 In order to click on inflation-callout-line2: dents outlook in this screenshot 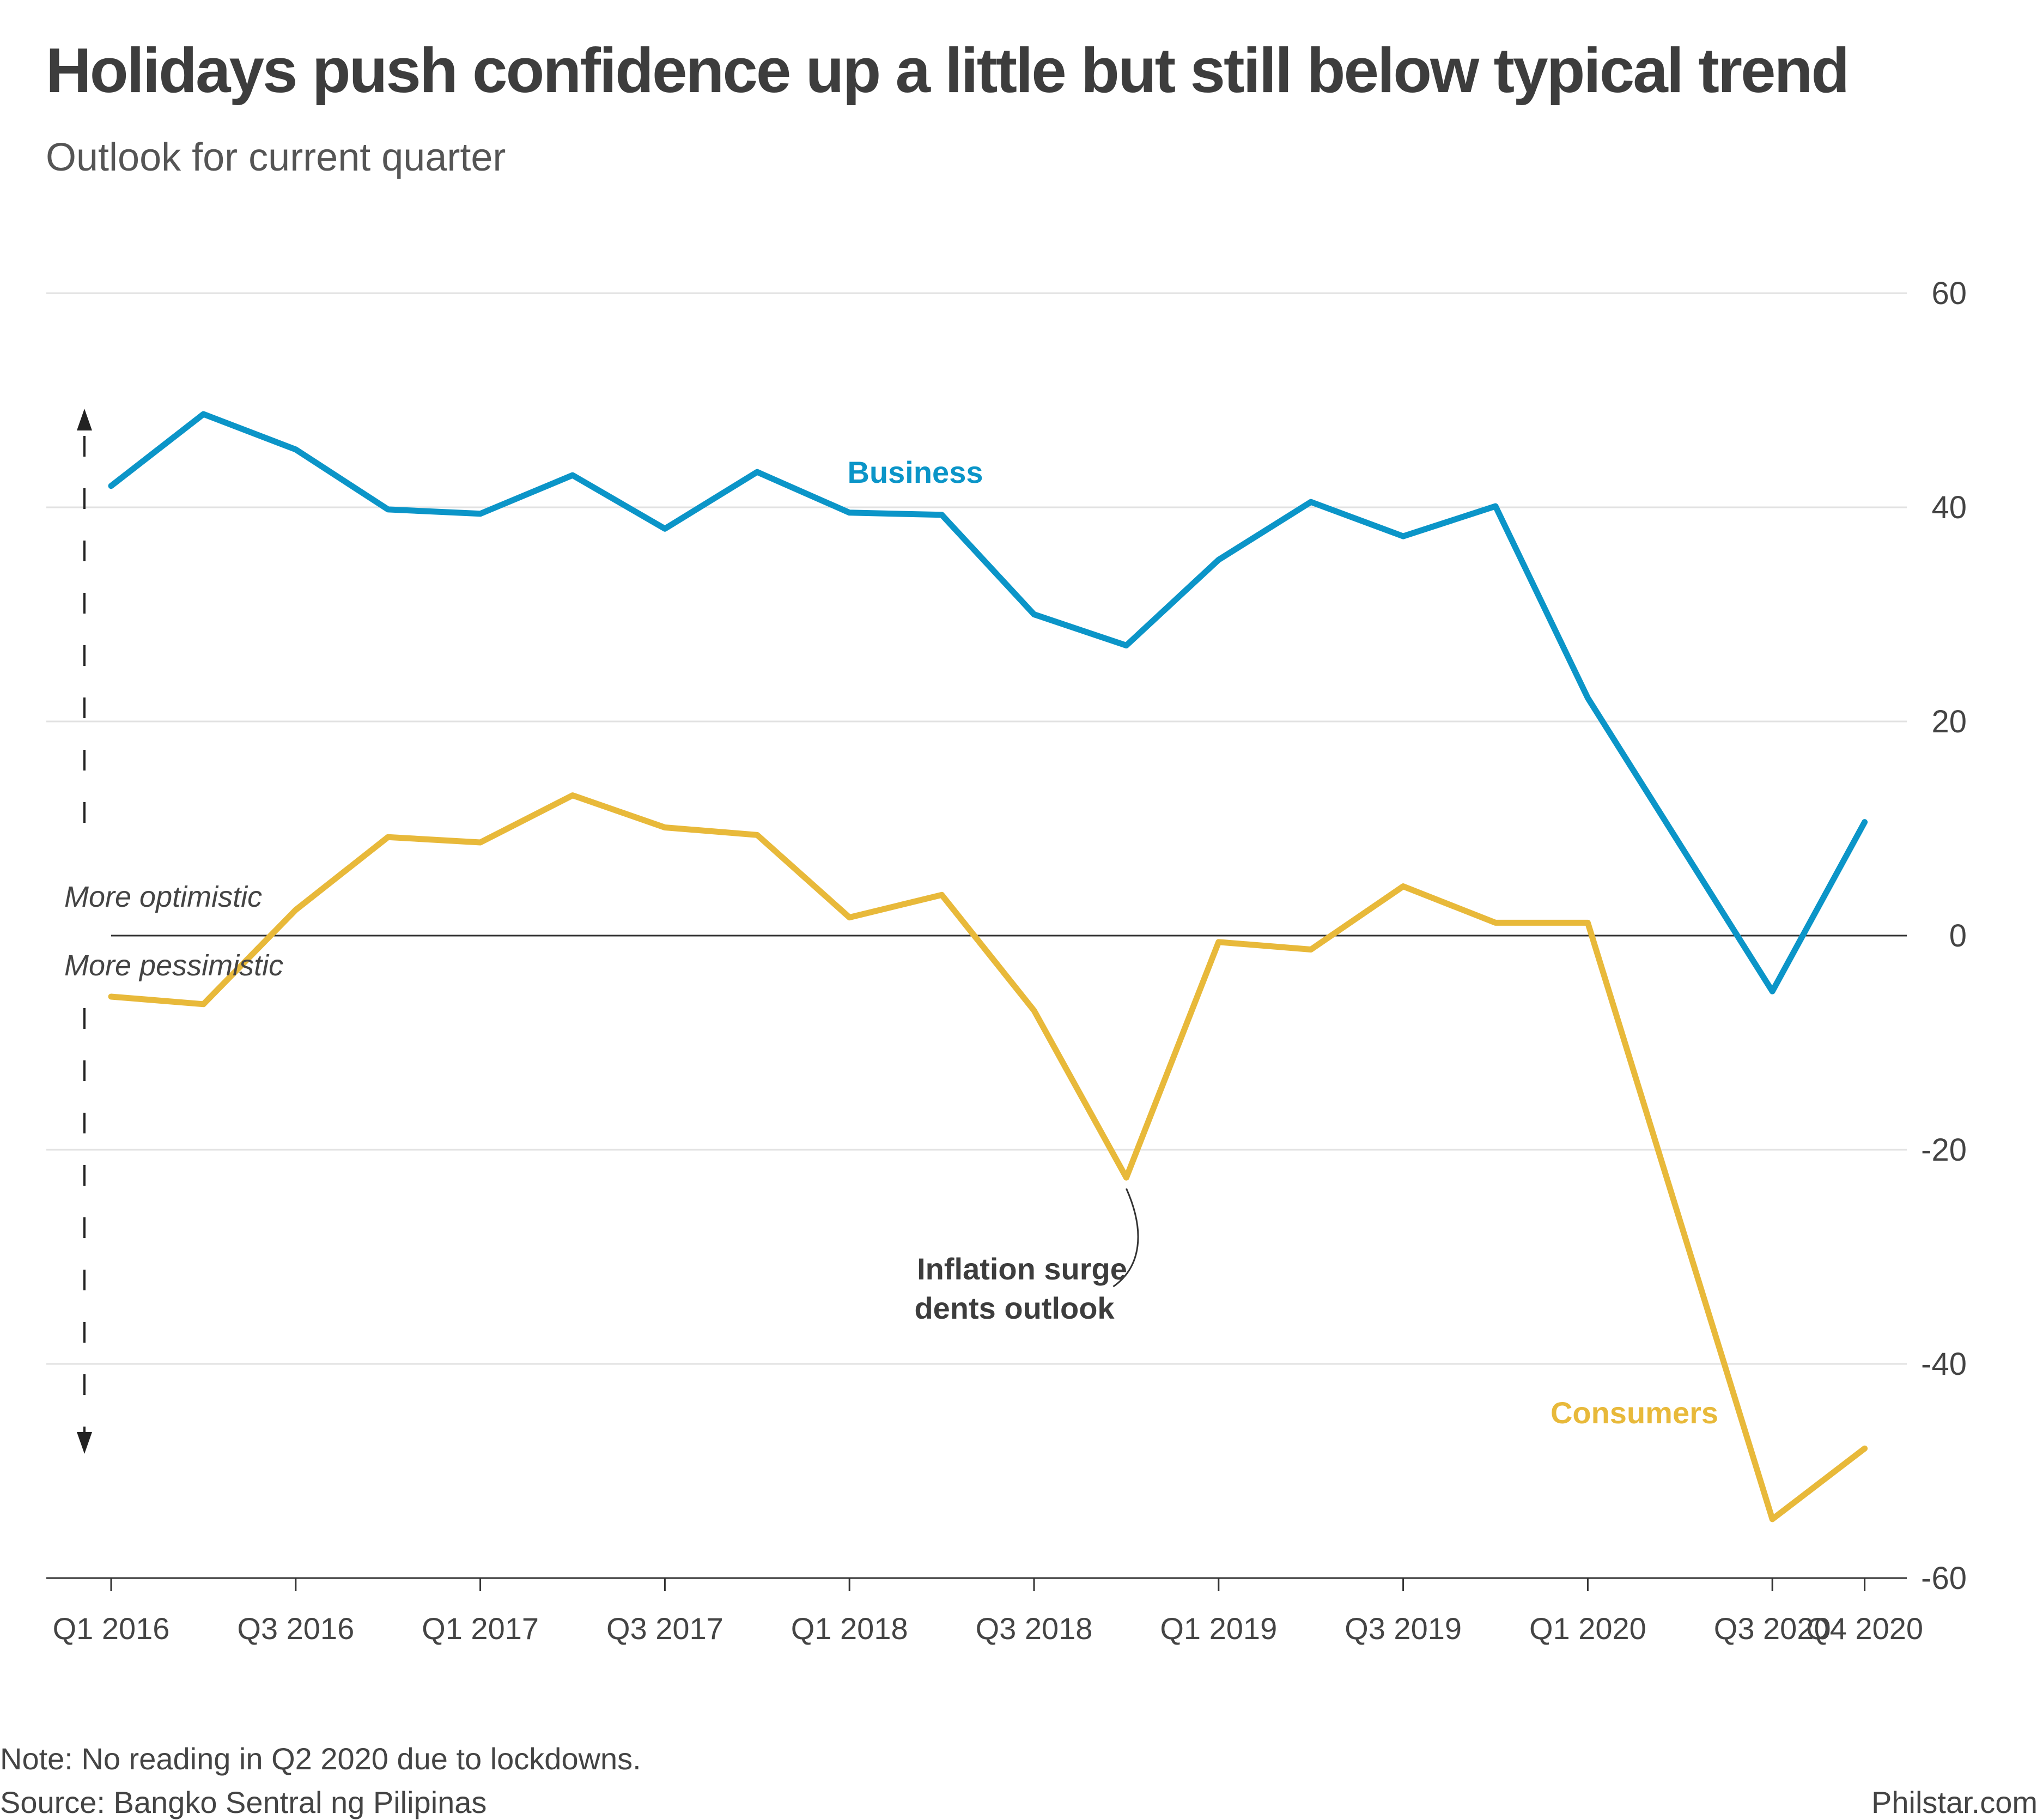, I will do `click(1014, 1308)`.